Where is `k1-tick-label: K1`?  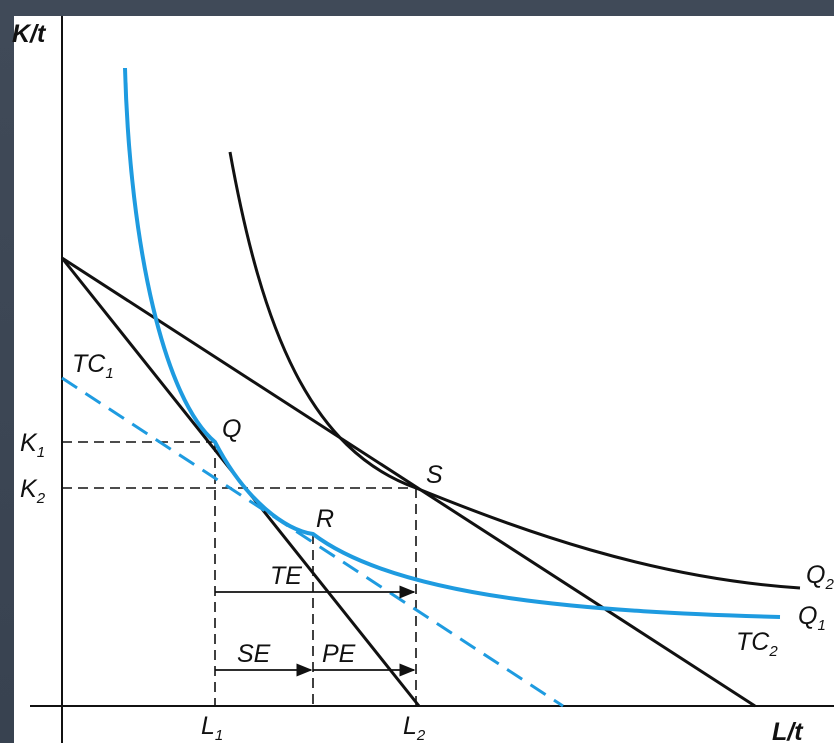 k1-tick-label: K1 is located at coordinates (32, 445).